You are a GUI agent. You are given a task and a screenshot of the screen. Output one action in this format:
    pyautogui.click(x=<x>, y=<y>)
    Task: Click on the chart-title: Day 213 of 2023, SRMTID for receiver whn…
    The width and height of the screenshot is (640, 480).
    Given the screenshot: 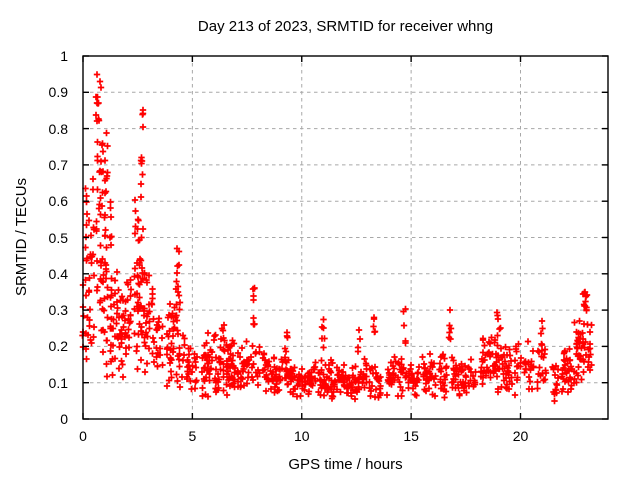 What is the action you would take?
    pyautogui.click(x=345, y=26)
    